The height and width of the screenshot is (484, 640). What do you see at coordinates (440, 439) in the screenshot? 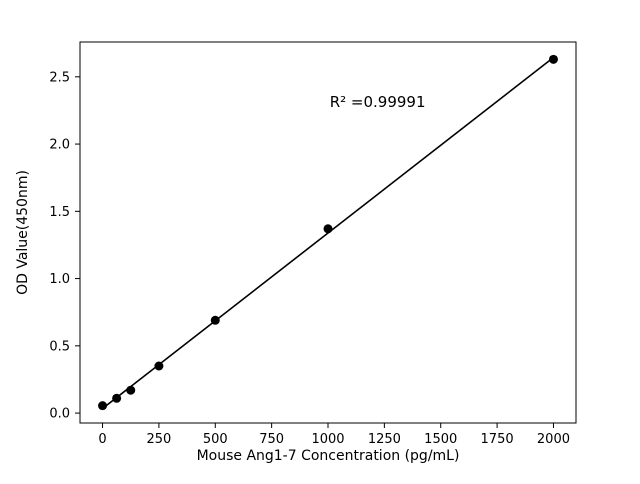
I see `x-axis-tick-label: 1500` at bounding box center [440, 439].